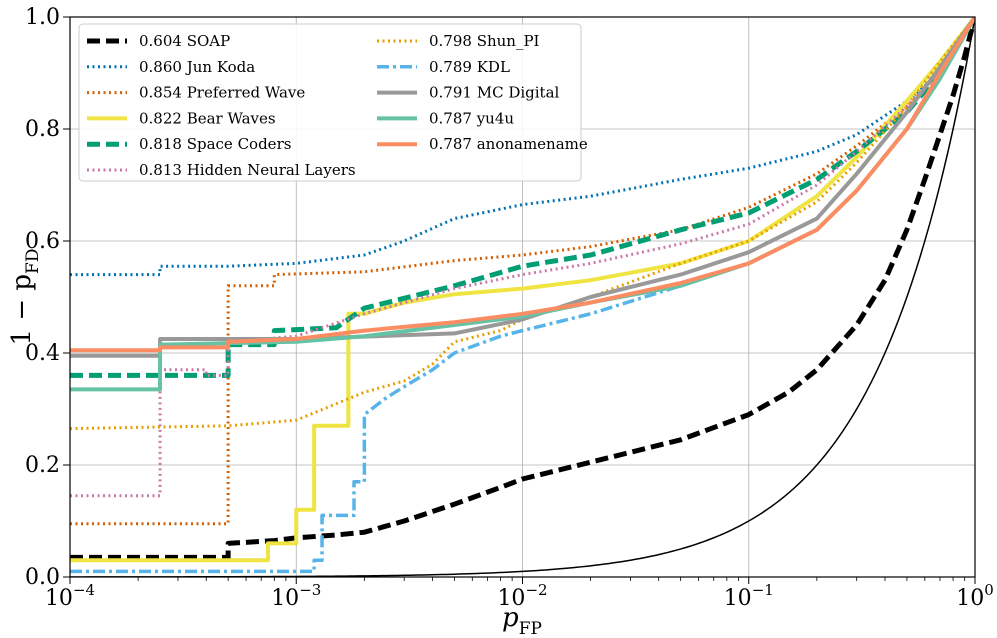 The image size is (997, 638). What do you see at coordinates (184, 41) in the screenshot?
I see `legend-label: 0.604 SOAP` at bounding box center [184, 41].